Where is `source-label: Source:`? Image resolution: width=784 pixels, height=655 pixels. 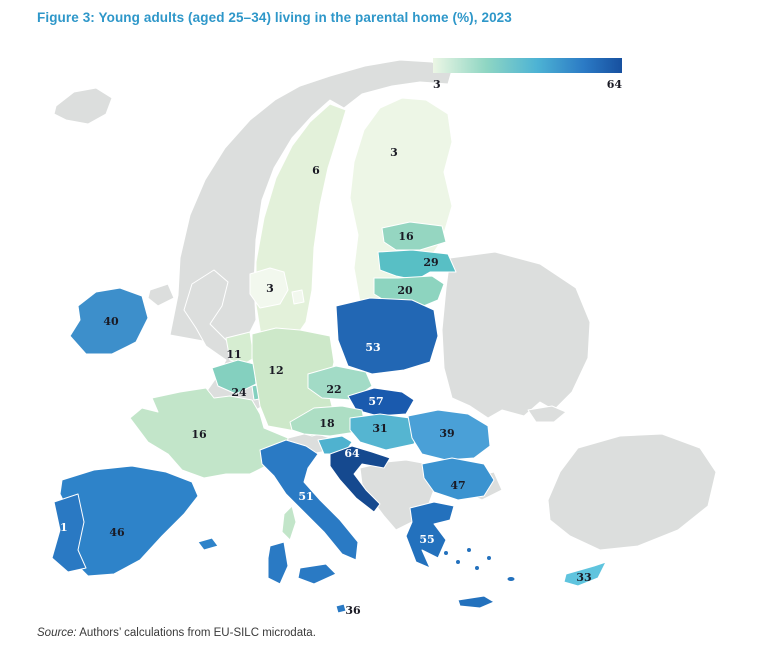
source-label: Source: is located at coordinates (57, 633).